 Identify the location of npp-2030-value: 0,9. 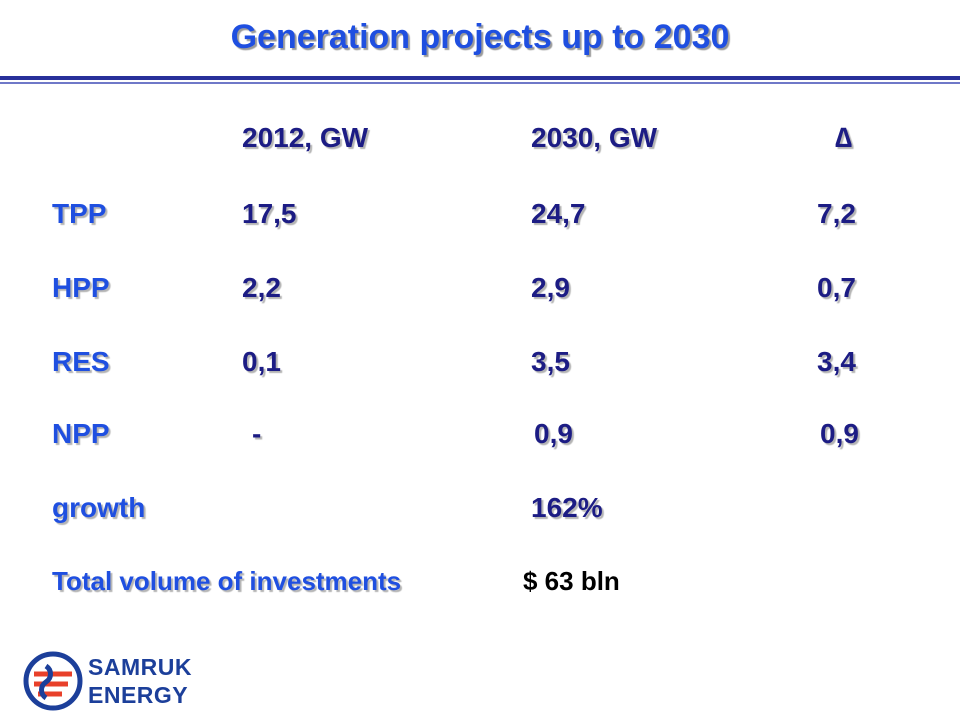
(553, 433).